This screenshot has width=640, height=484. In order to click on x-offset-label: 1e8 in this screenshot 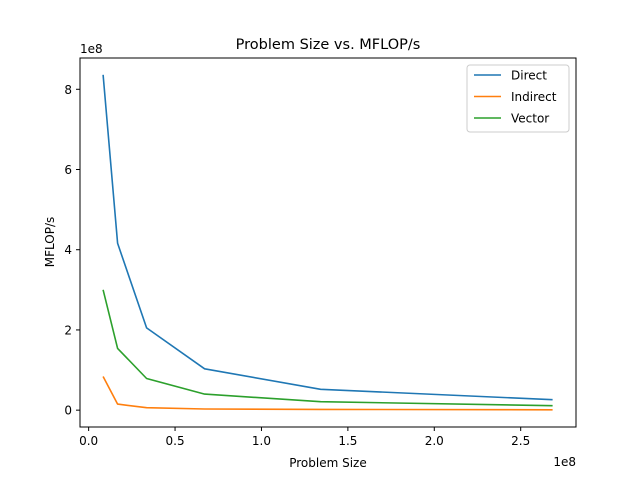, I will do `click(564, 462)`.